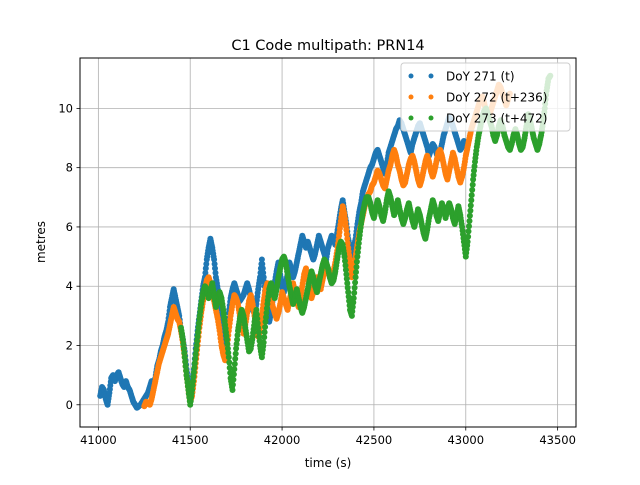 Image resolution: width=640 pixels, height=485 pixels. I want to click on x-tick-label: 43500, so click(557, 440).